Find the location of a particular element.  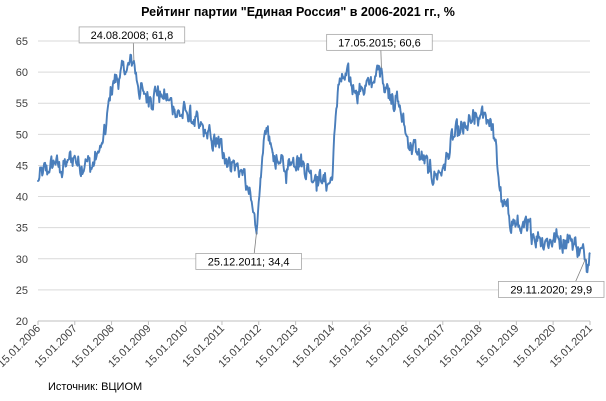

y-tick-label: 25 is located at coordinates (22, 291).